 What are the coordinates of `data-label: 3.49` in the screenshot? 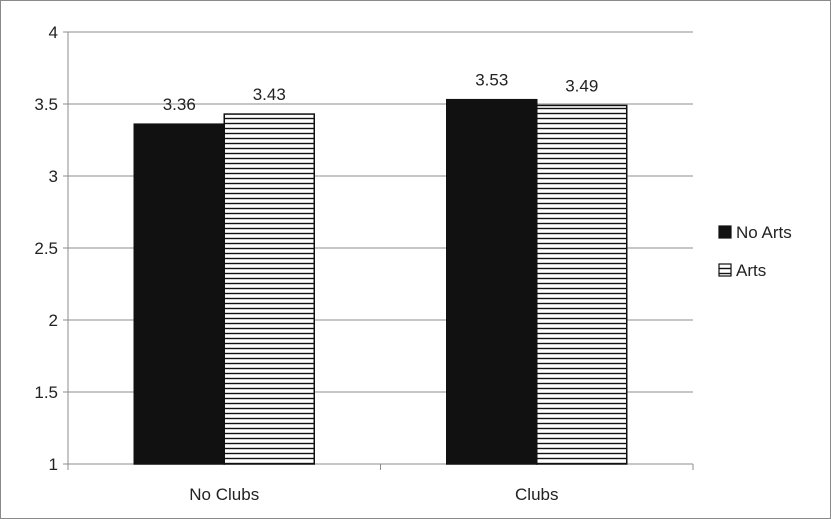 It's located at (581, 85).